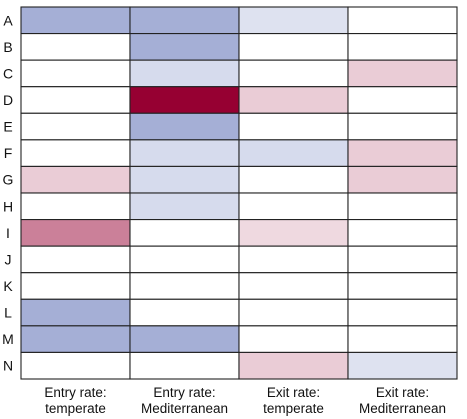 The width and height of the screenshot is (467, 419). I want to click on row-label-g: G, so click(8, 180).